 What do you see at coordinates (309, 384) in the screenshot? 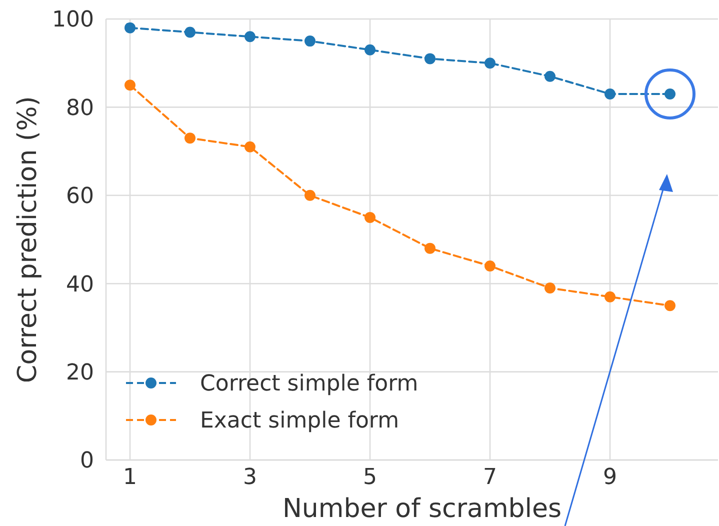
I see `legend-label: Correct simple form` at bounding box center [309, 384].